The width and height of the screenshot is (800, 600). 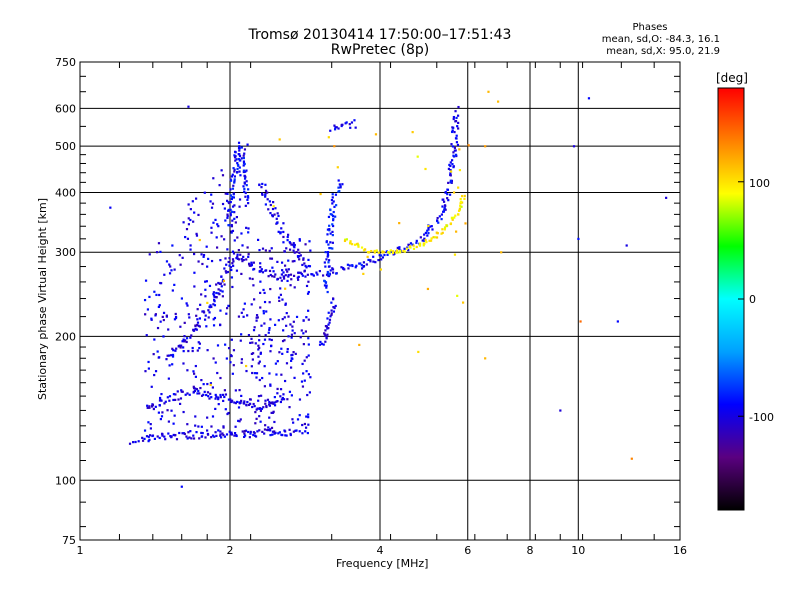 I want to click on x-tick-label: 1, so click(x=80, y=550).